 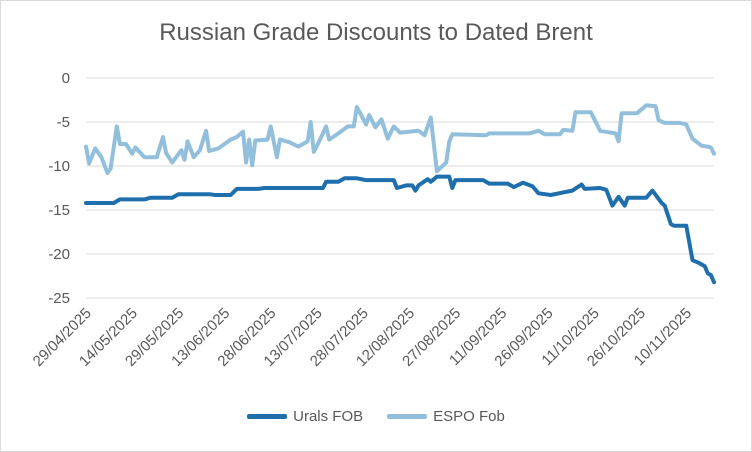 What do you see at coordinates (328, 416) in the screenshot?
I see `legend-label-urals: Urals FOB` at bounding box center [328, 416].